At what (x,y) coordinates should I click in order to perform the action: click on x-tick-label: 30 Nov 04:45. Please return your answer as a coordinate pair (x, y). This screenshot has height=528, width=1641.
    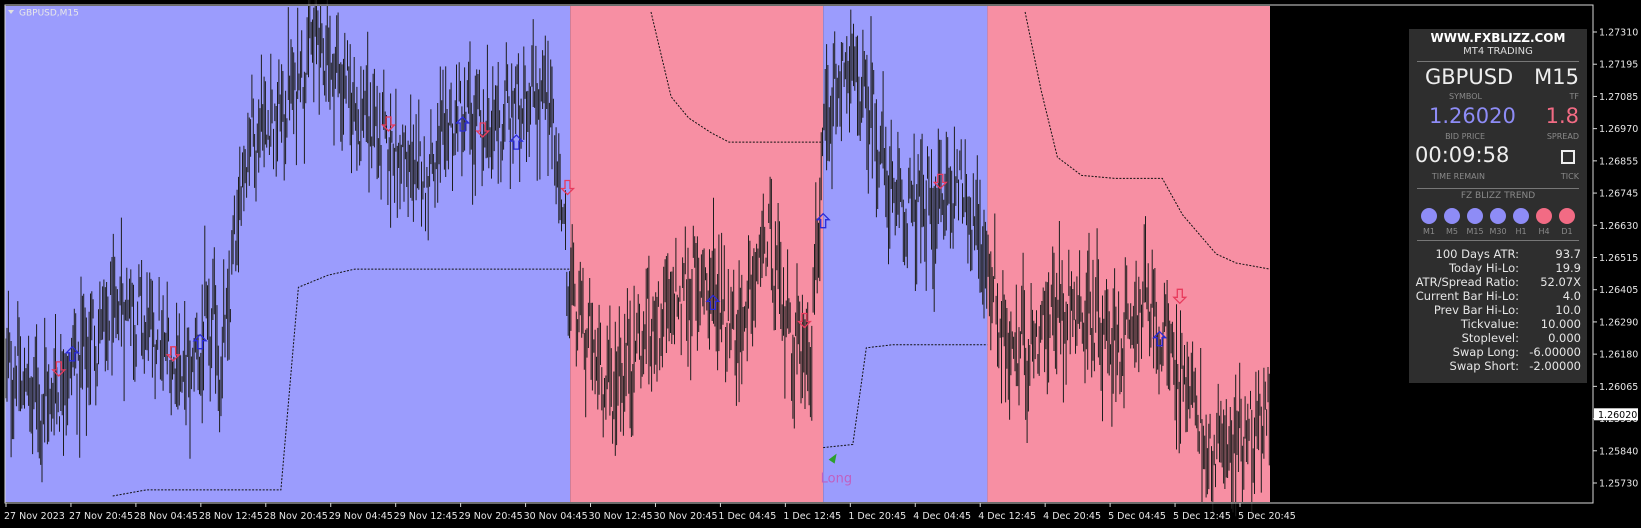
    Looking at the image, I should click on (556, 516).